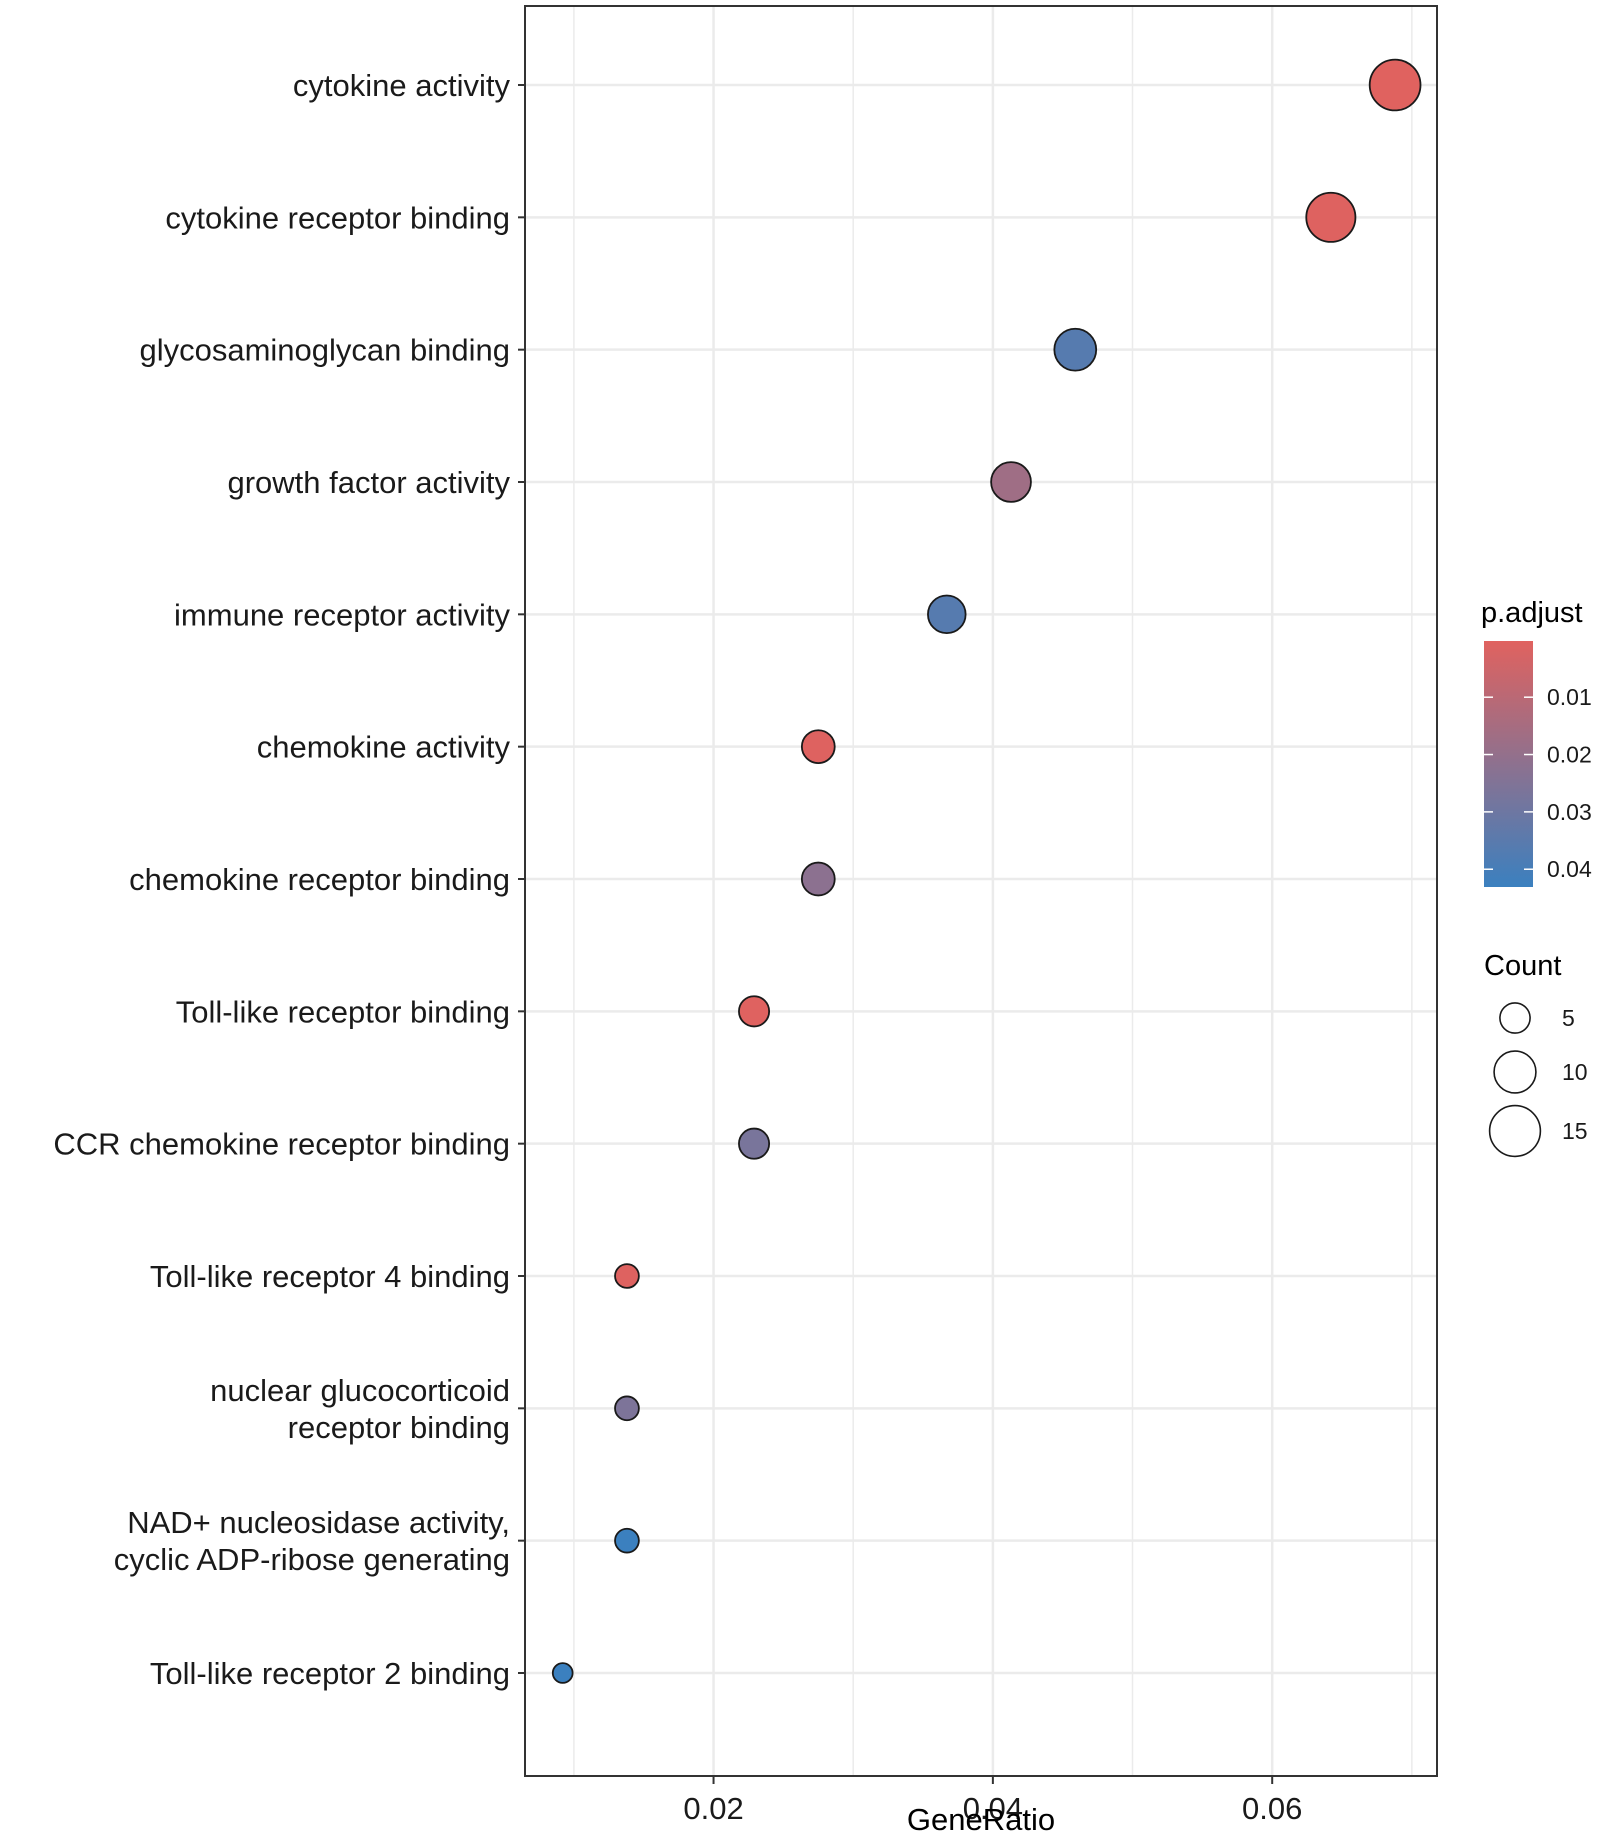 The image size is (1600, 1836). What do you see at coordinates (993, 1808) in the screenshot?
I see `x-tick-label: 0.04` at bounding box center [993, 1808].